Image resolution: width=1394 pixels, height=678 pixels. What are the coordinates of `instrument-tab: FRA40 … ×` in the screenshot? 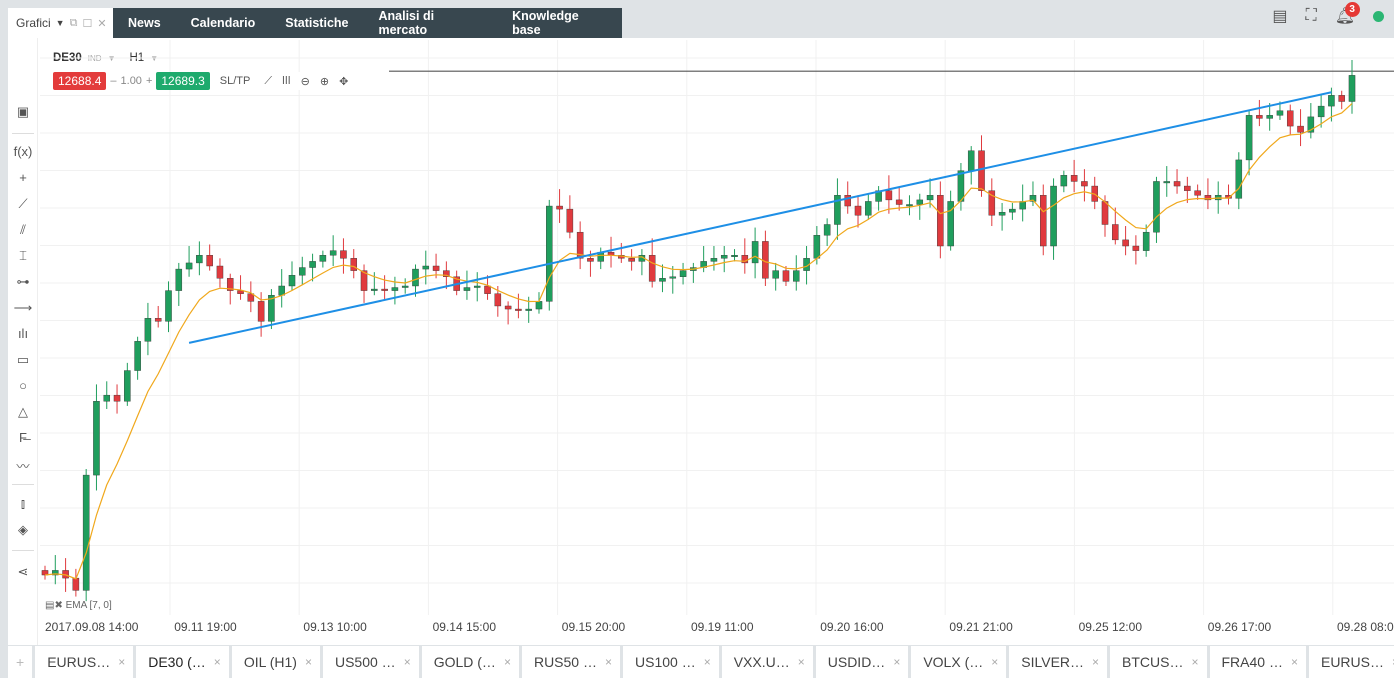 It's located at (1257, 662).